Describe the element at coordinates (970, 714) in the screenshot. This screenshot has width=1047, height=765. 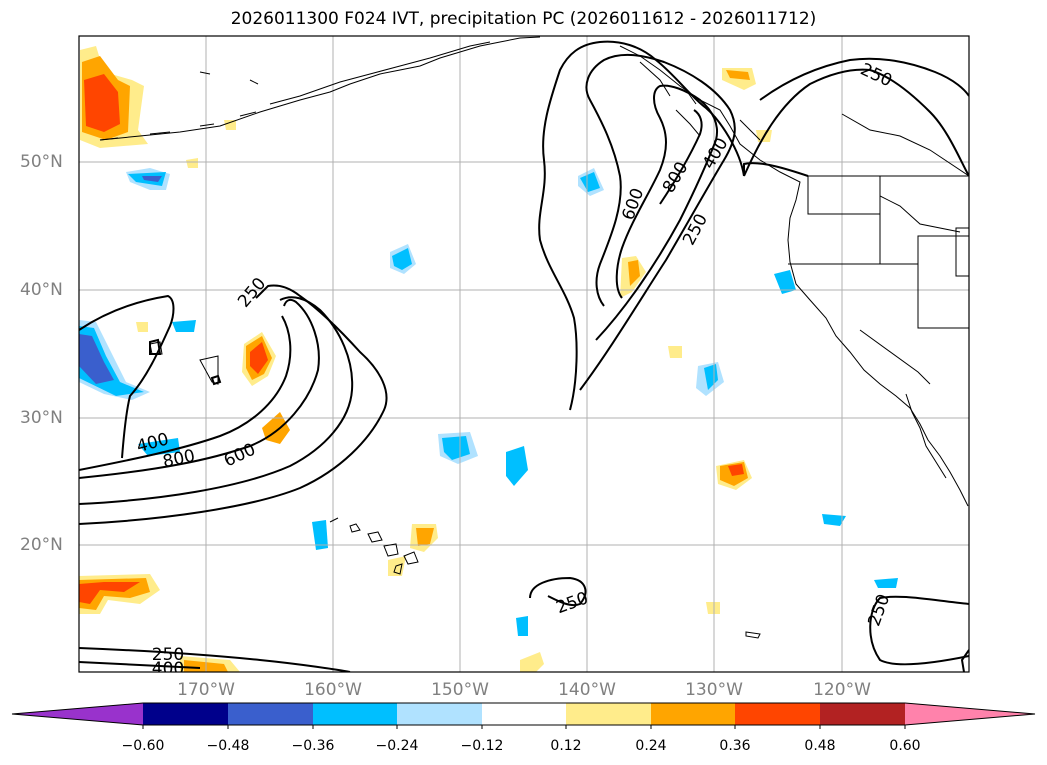
I see `colorbar-extend-high` at that location.